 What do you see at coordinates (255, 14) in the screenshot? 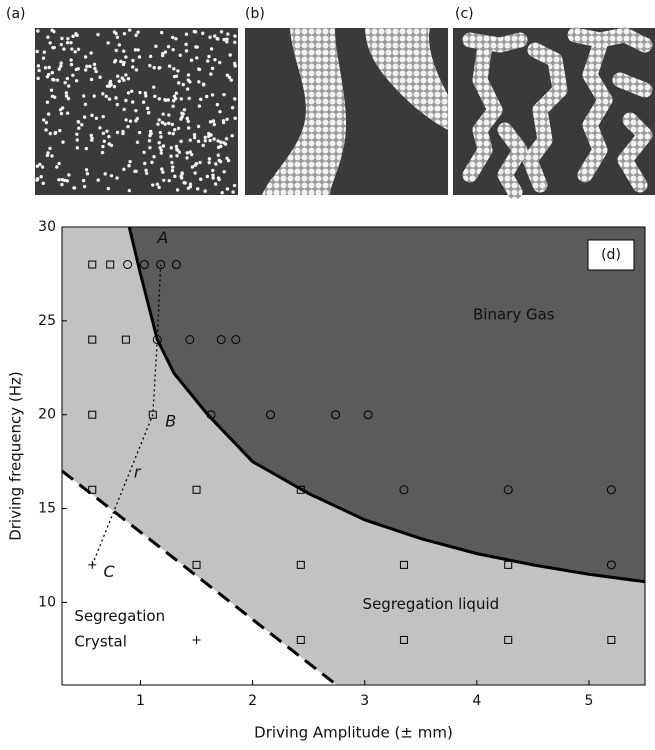
I see `panel-label: (b)` at bounding box center [255, 14].